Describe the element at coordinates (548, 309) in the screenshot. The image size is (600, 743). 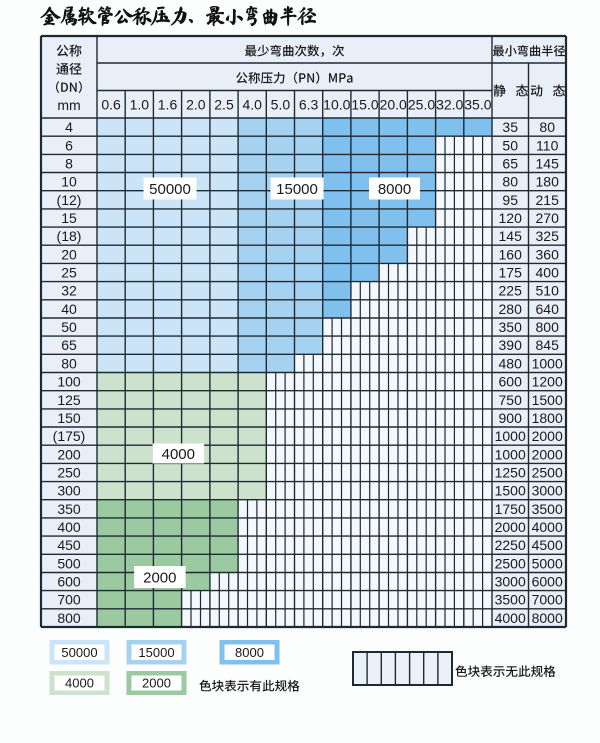
I see `svg-text: 640` at that location.